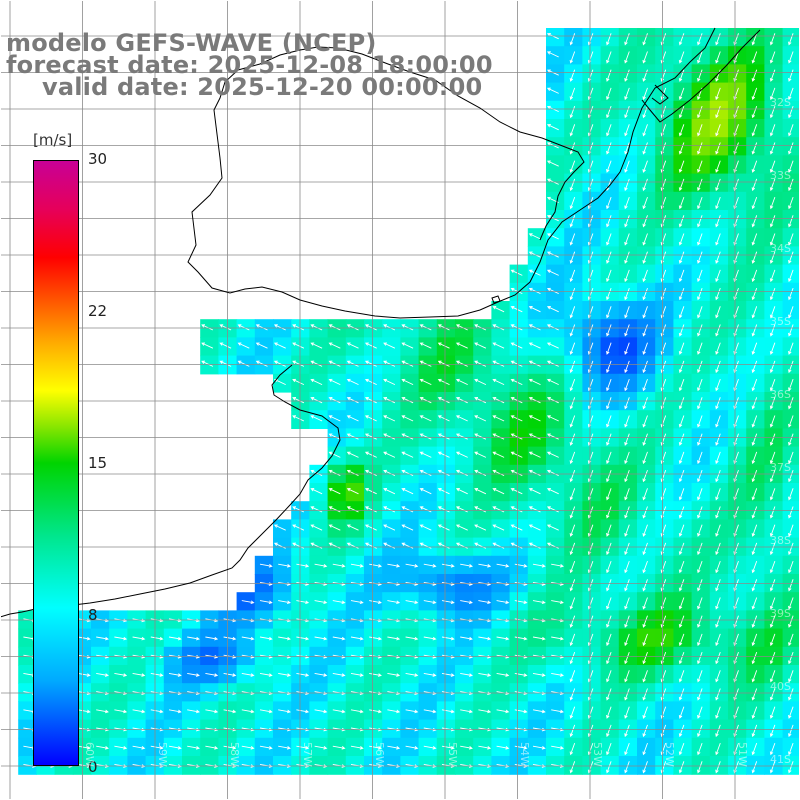  What do you see at coordinates (669, 754) in the screenshot?
I see `longitude-label: 52W` at bounding box center [669, 754].